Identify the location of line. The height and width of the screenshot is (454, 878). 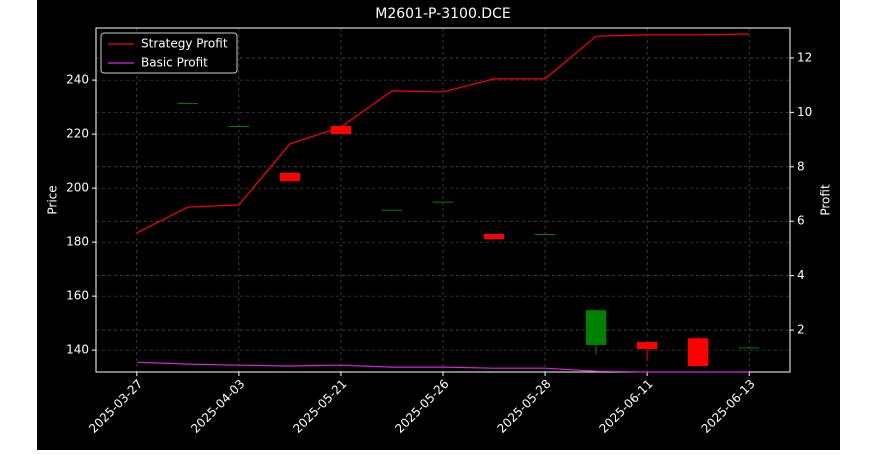
(443, 367).